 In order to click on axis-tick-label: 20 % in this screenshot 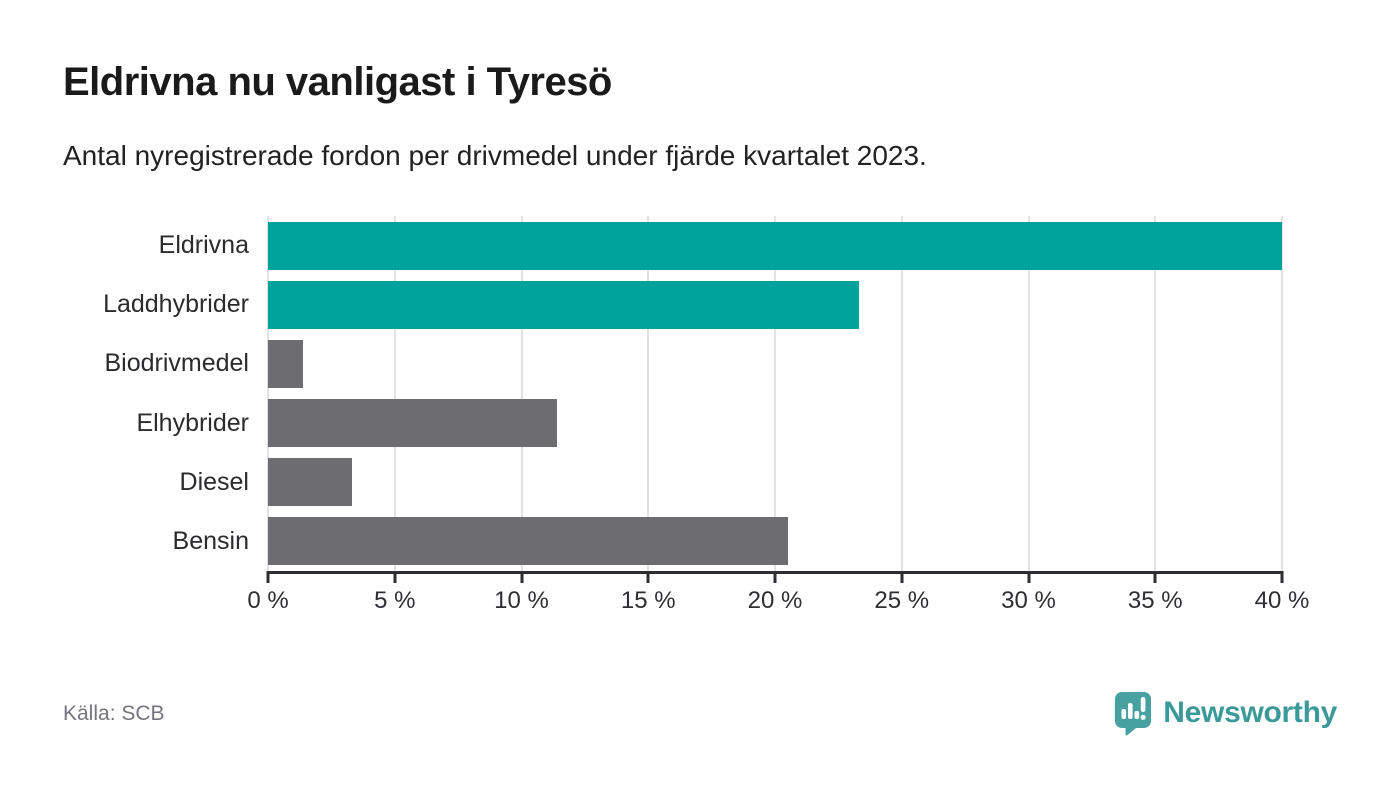, I will do `click(775, 600)`.